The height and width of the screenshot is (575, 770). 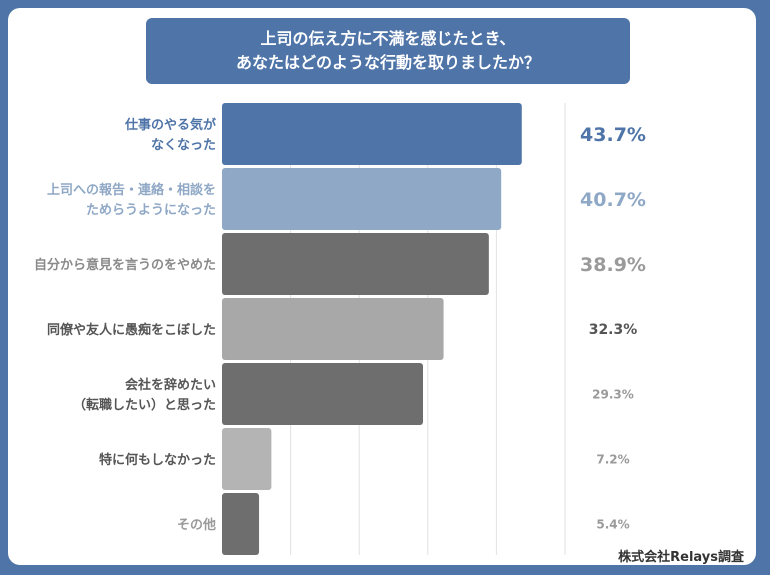 I want to click on survey-credit: 株式会社Relays調査, so click(x=681, y=557).